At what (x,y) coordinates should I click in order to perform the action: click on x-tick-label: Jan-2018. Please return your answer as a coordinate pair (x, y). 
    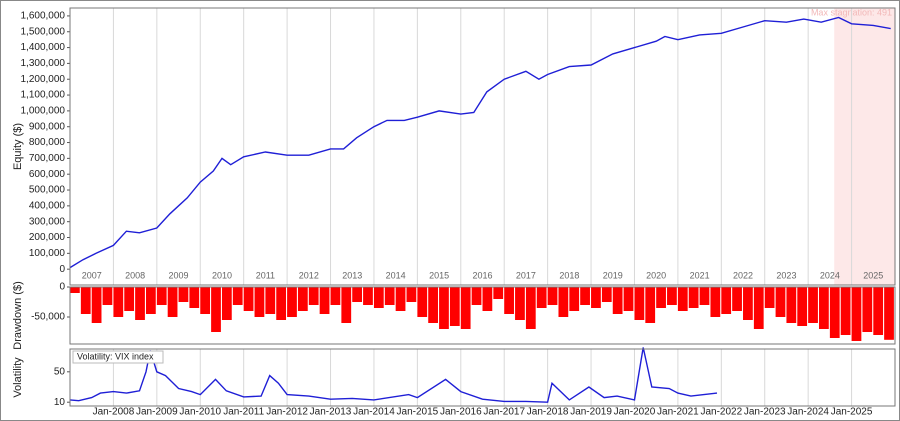
    Looking at the image, I should click on (548, 412).